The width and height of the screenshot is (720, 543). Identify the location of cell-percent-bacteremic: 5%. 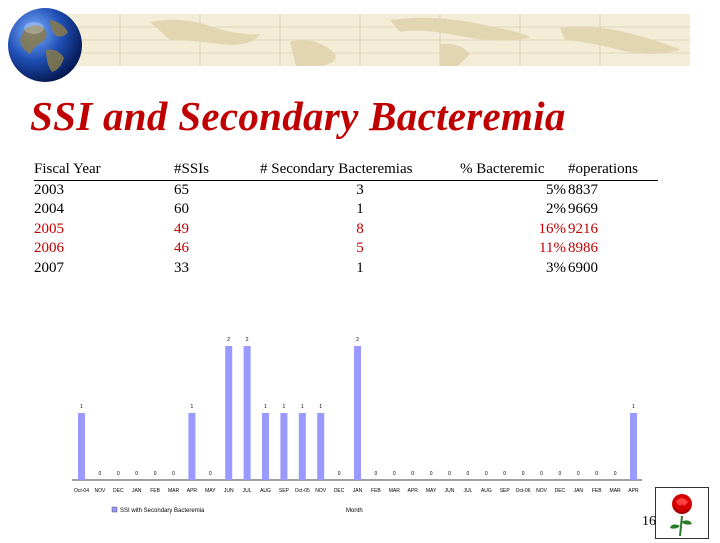
(556, 189).